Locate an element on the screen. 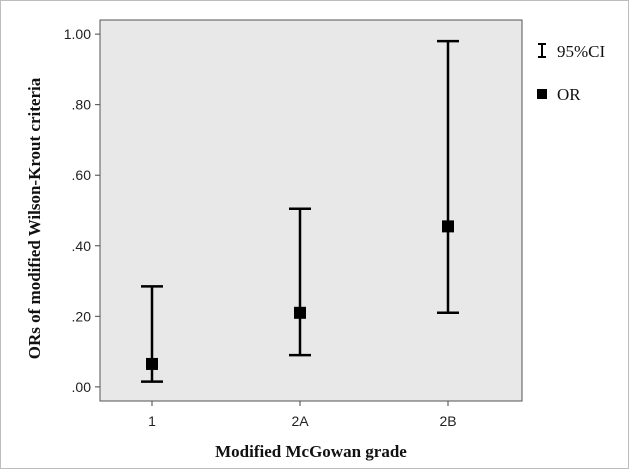  x-axis: 1 2A 2B is located at coordinates (302, 415).